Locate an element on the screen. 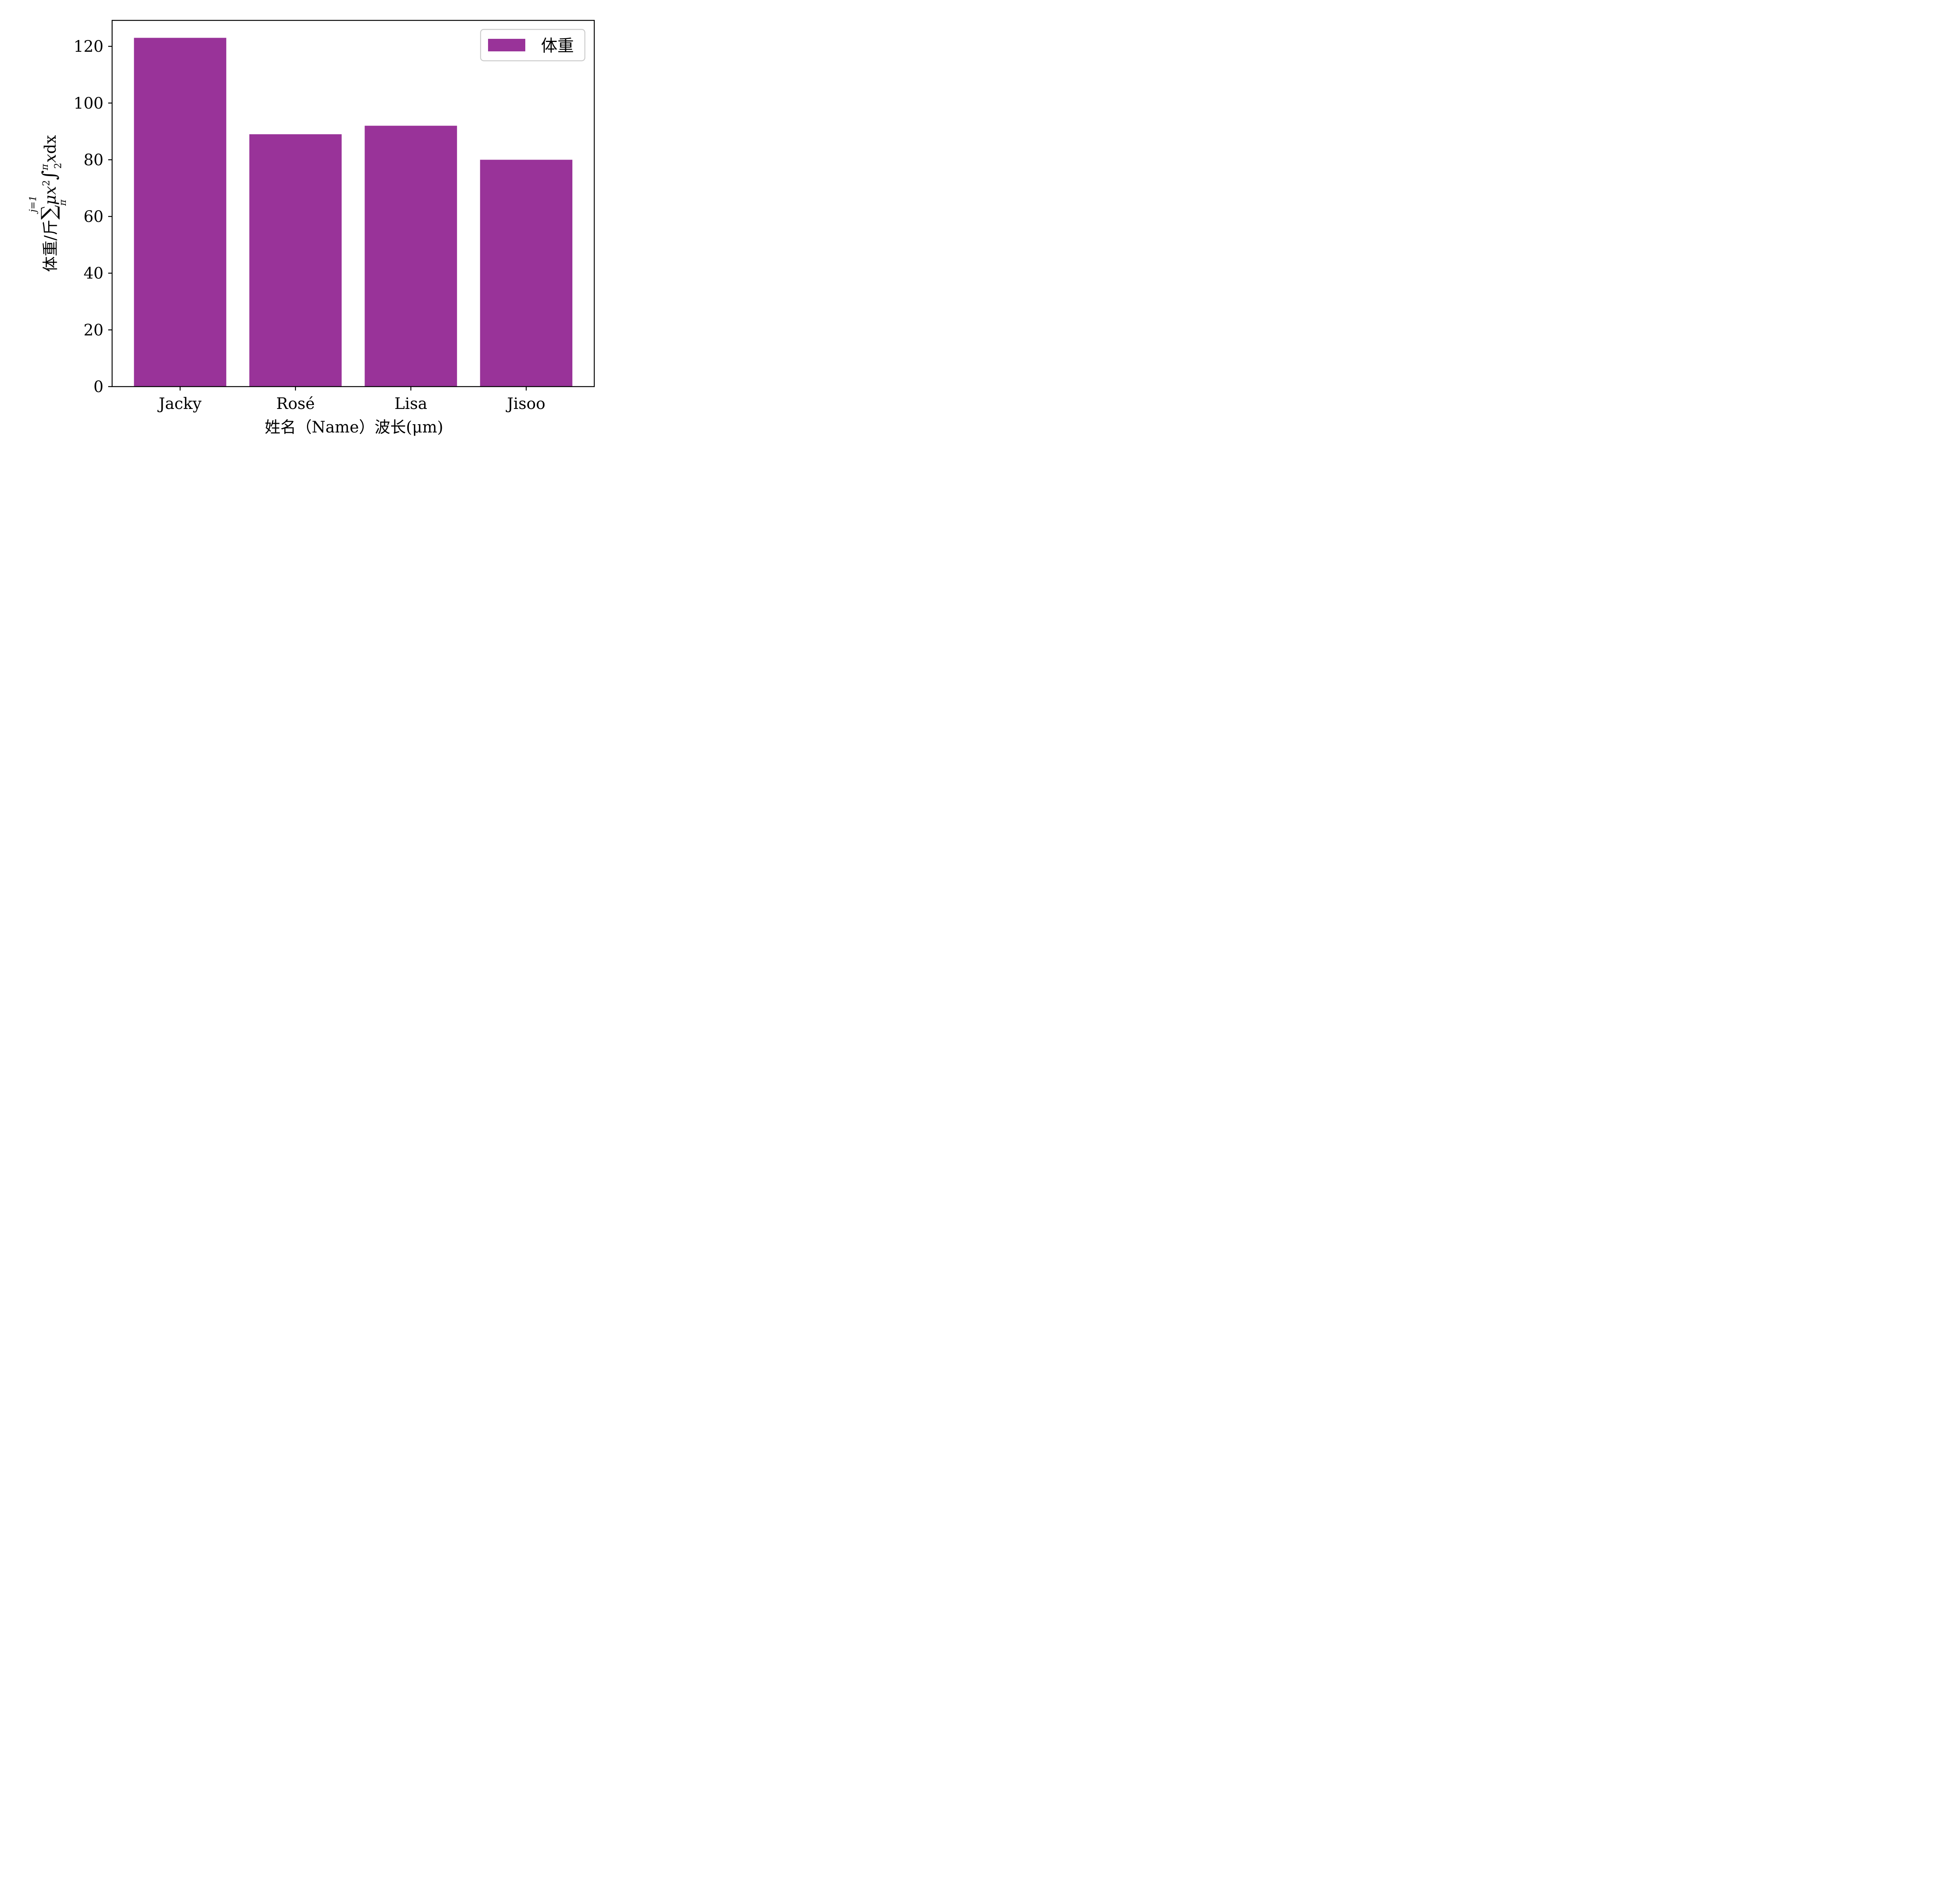 This screenshot has height=1882, width=1960. bars is located at coordinates (353, 212).